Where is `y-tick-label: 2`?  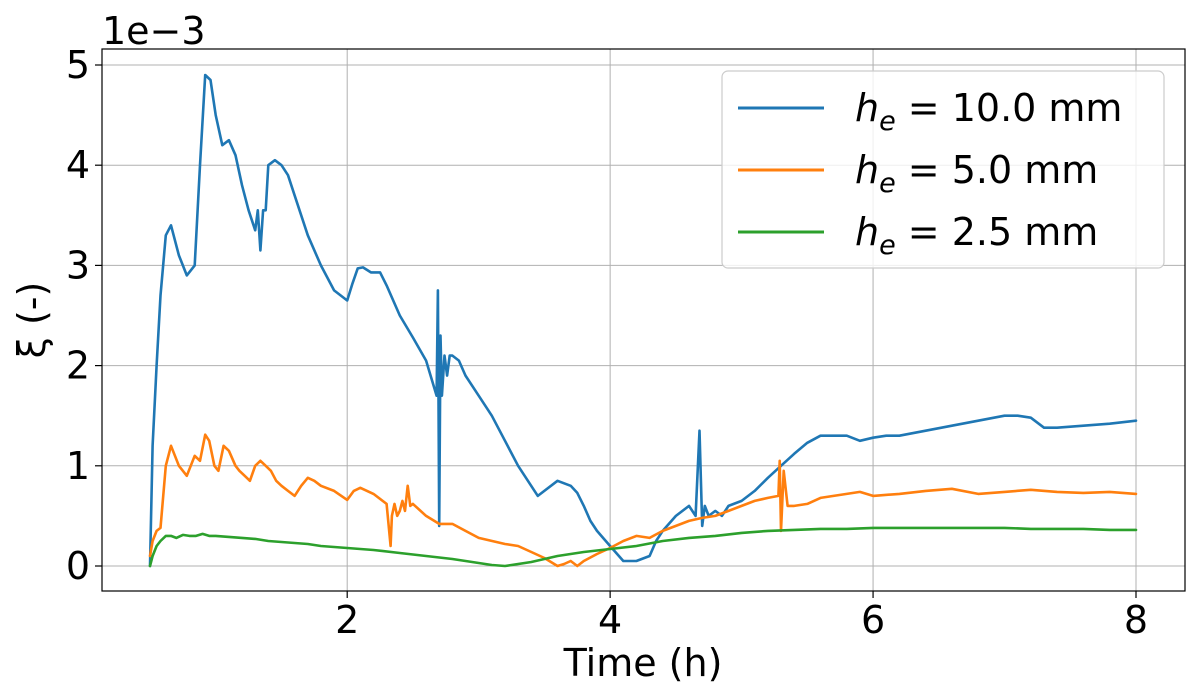
y-tick-label: 2 is located at coordinates (78, 366).